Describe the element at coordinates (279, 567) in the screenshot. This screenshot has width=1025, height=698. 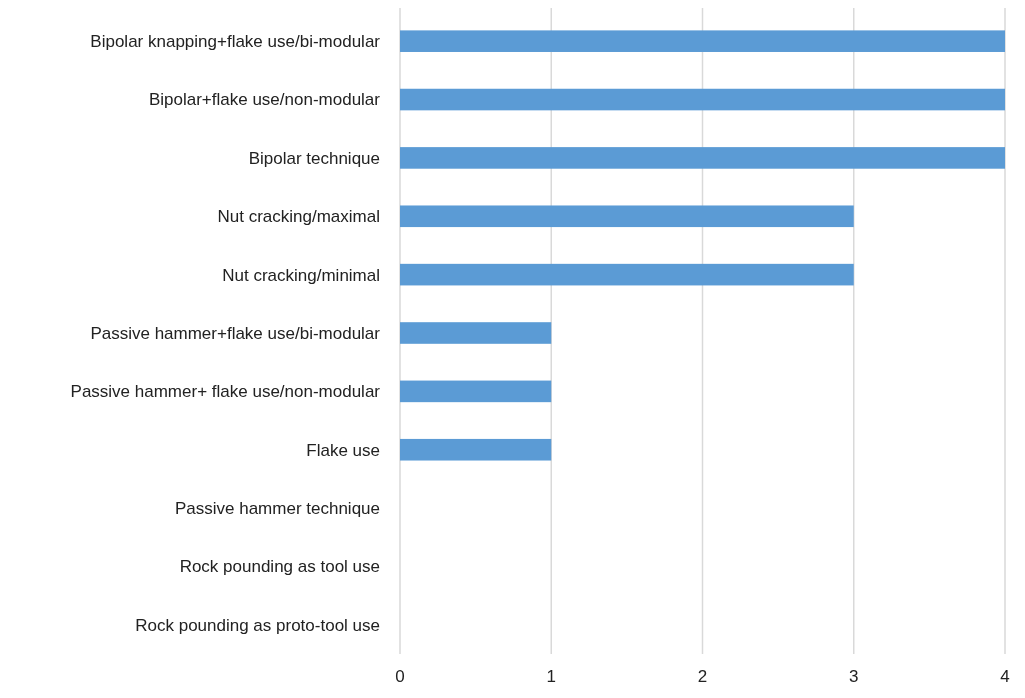
I see `y-tick-label: Rock pounding as tool use` at that location.